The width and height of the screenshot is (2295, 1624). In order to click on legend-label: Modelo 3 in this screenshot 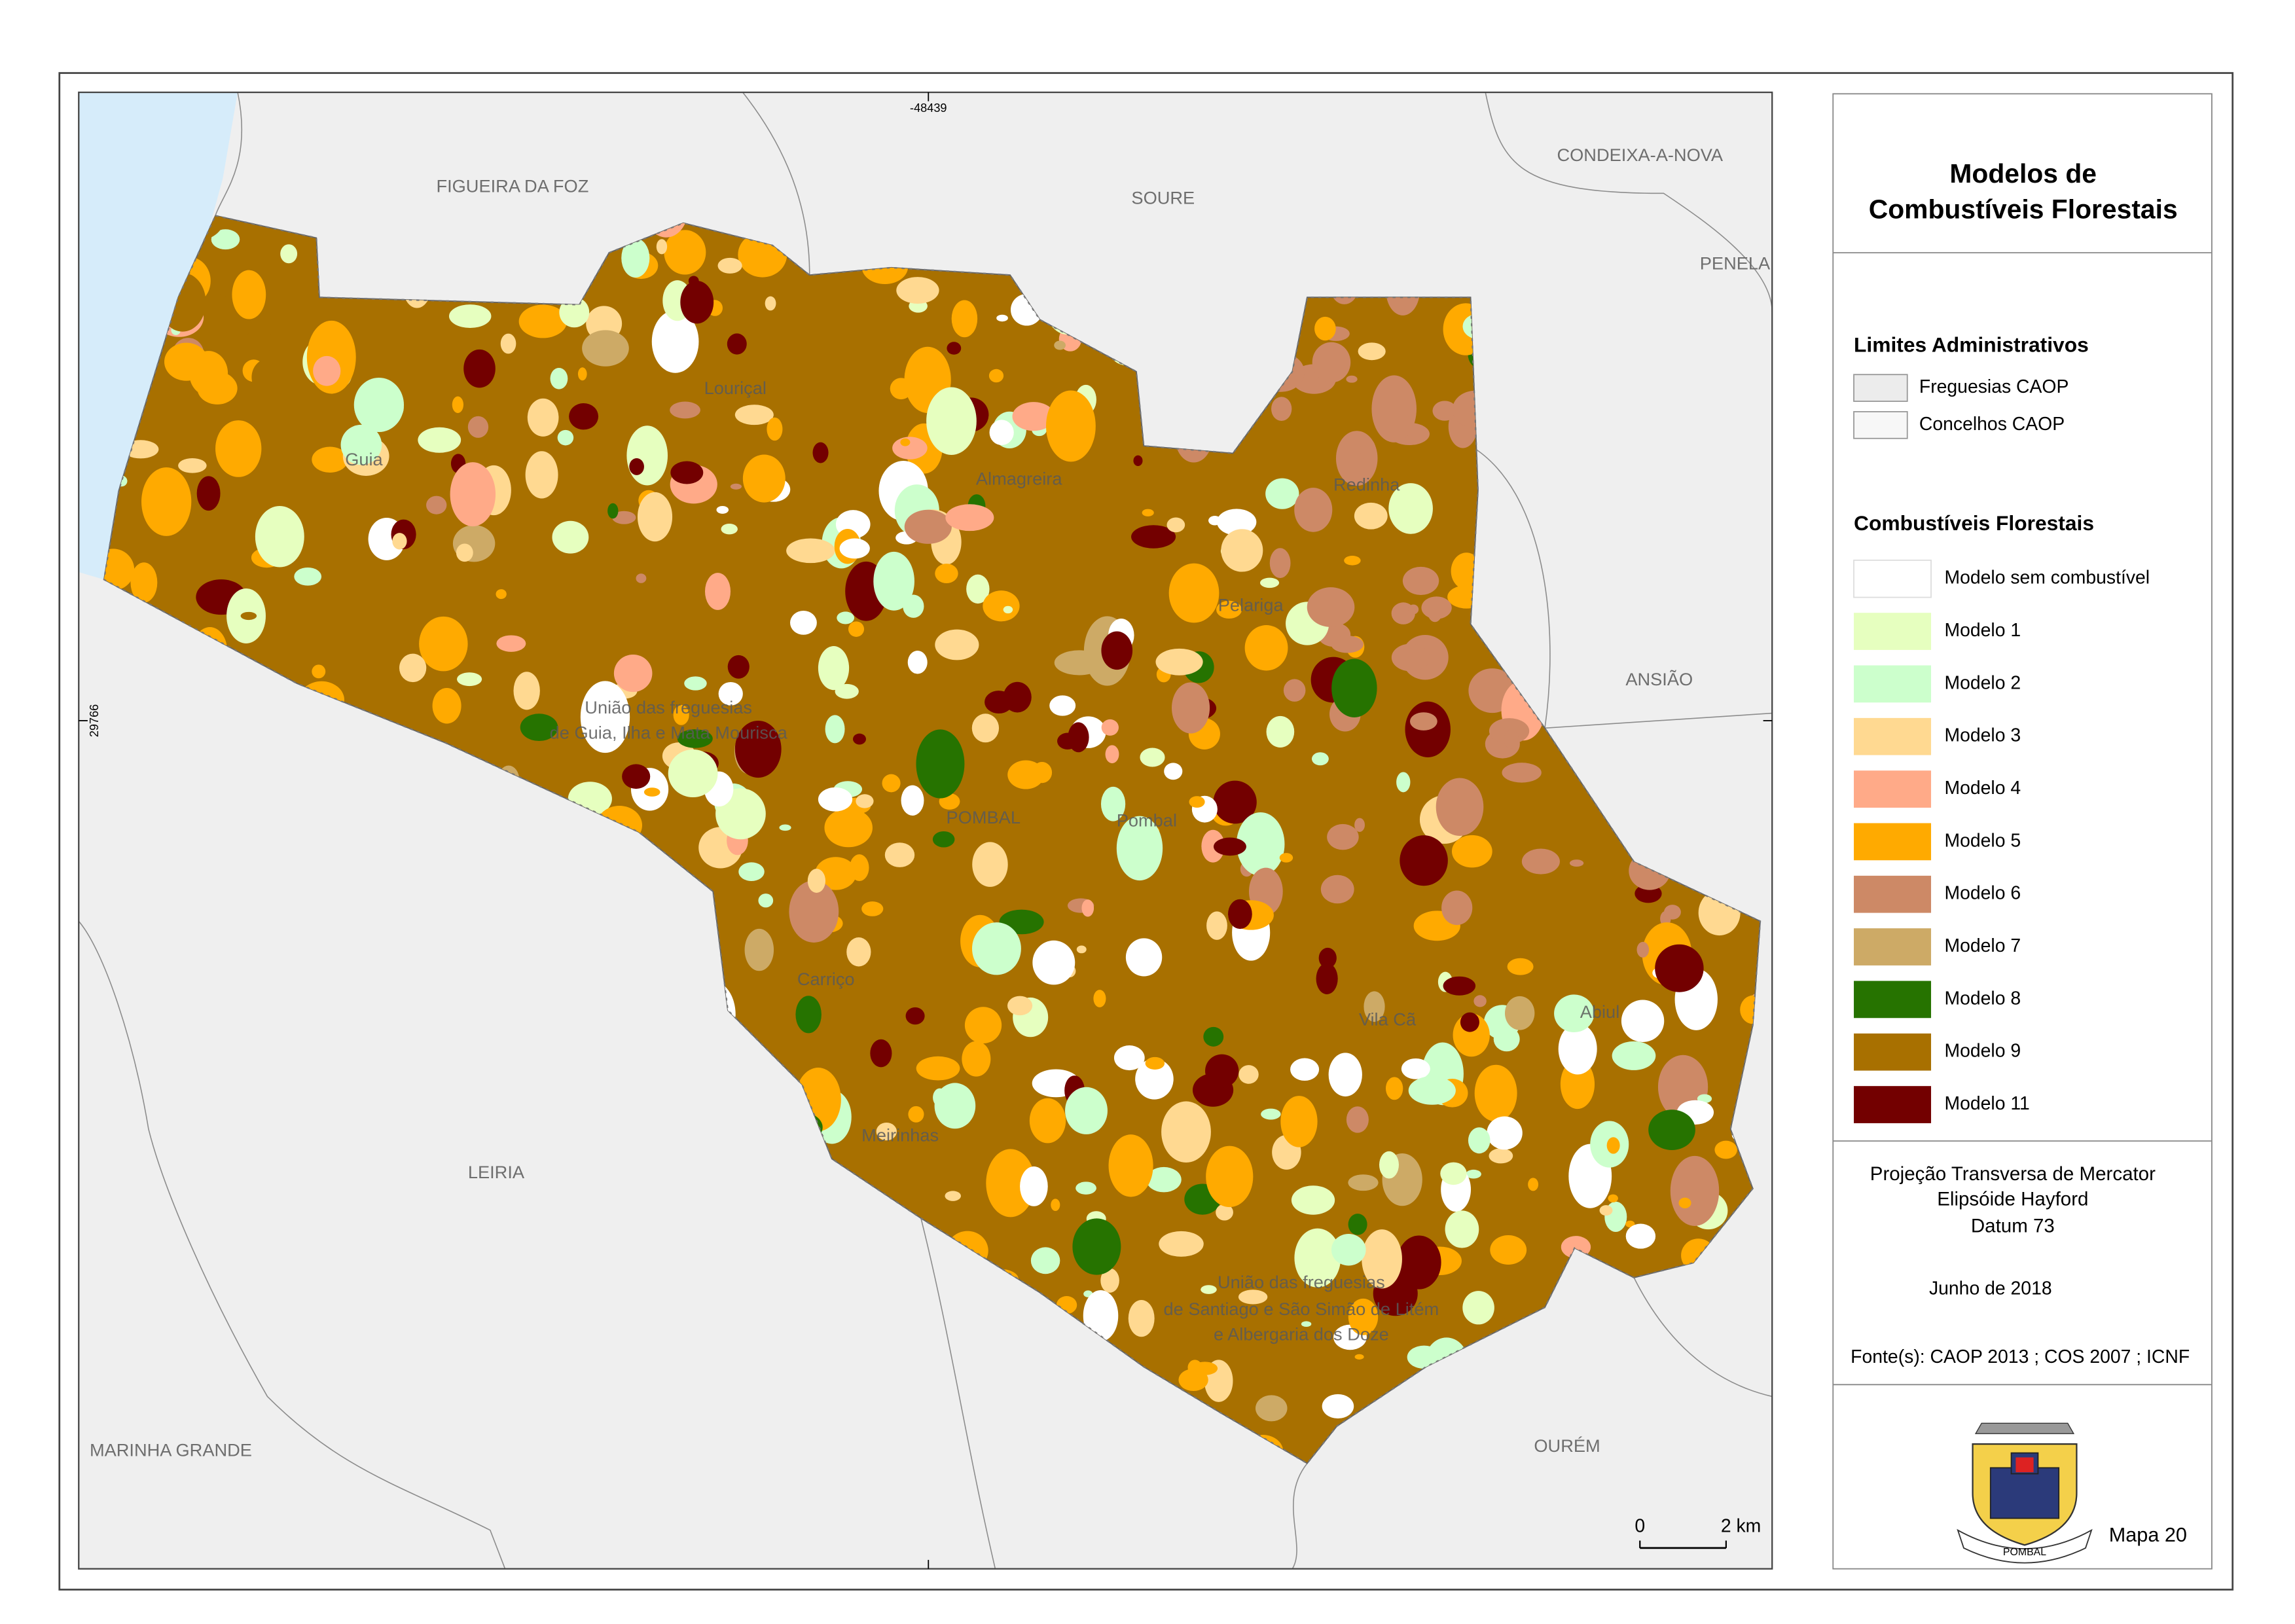, I will do `click(1983, 735)`.